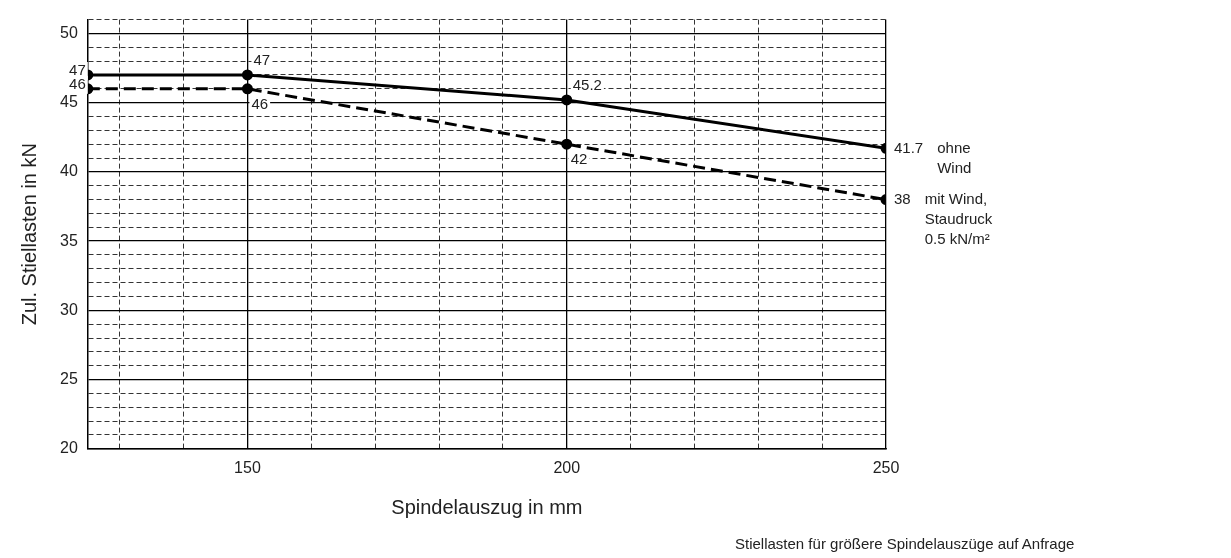  Describe the element at coordinates (587, 85) in the screenshot. I see `data-label: 45.2` at that location.